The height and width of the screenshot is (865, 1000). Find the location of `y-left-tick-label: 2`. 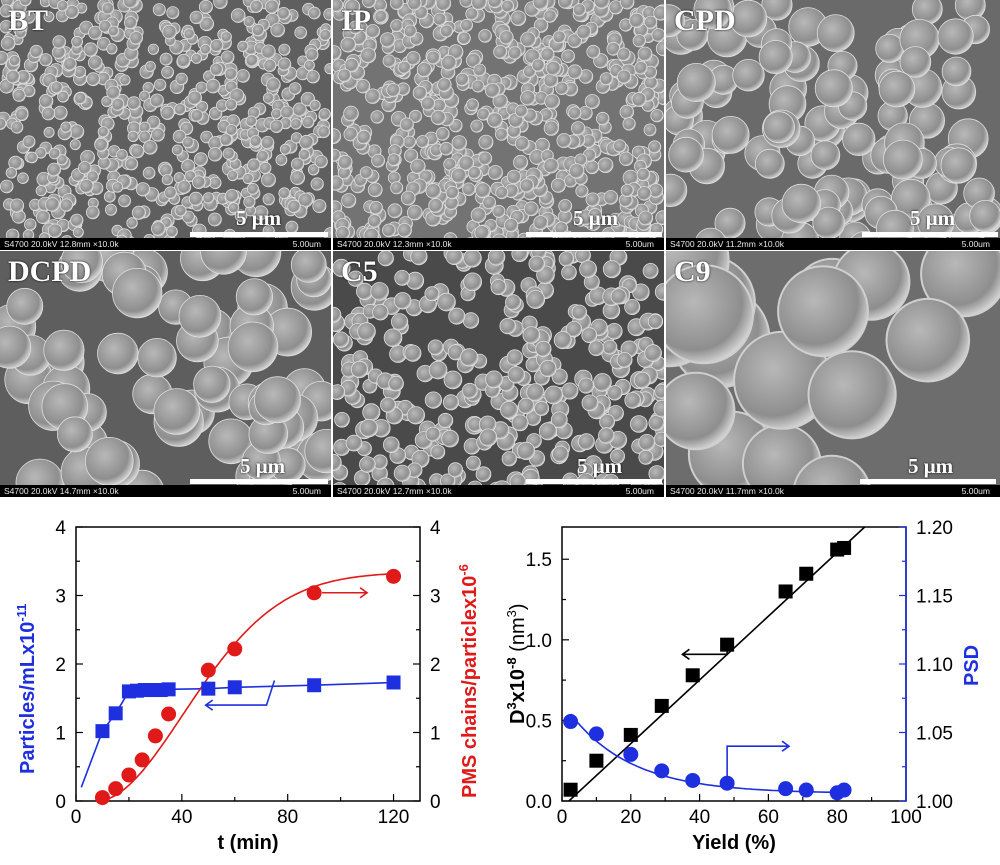

y-left-tick-label: 2 is located at coordinates (60, 665).